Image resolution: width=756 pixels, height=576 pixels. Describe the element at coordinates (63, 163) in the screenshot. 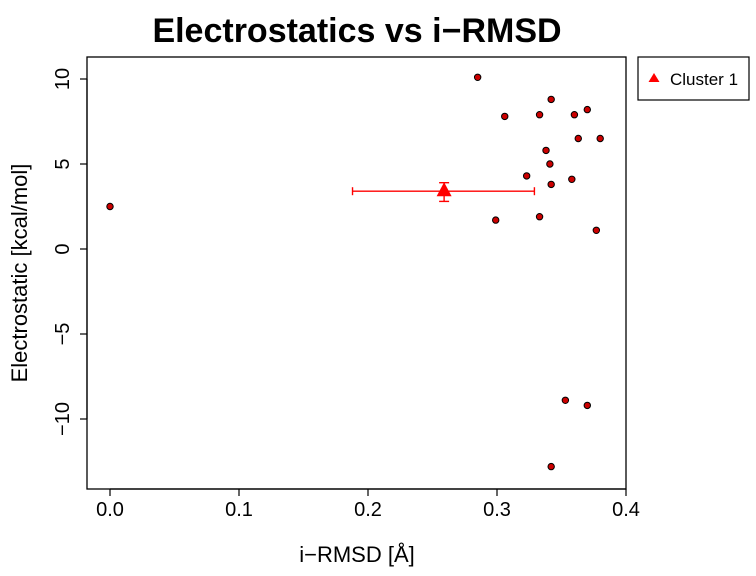

I see `y-tick-label: 5` at that location.